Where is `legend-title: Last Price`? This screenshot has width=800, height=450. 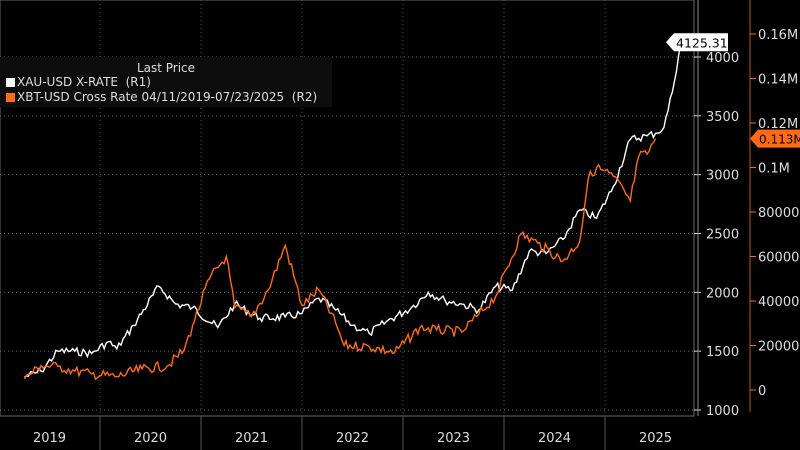 legend-title: Last Price is located at coordinates (166, 68).